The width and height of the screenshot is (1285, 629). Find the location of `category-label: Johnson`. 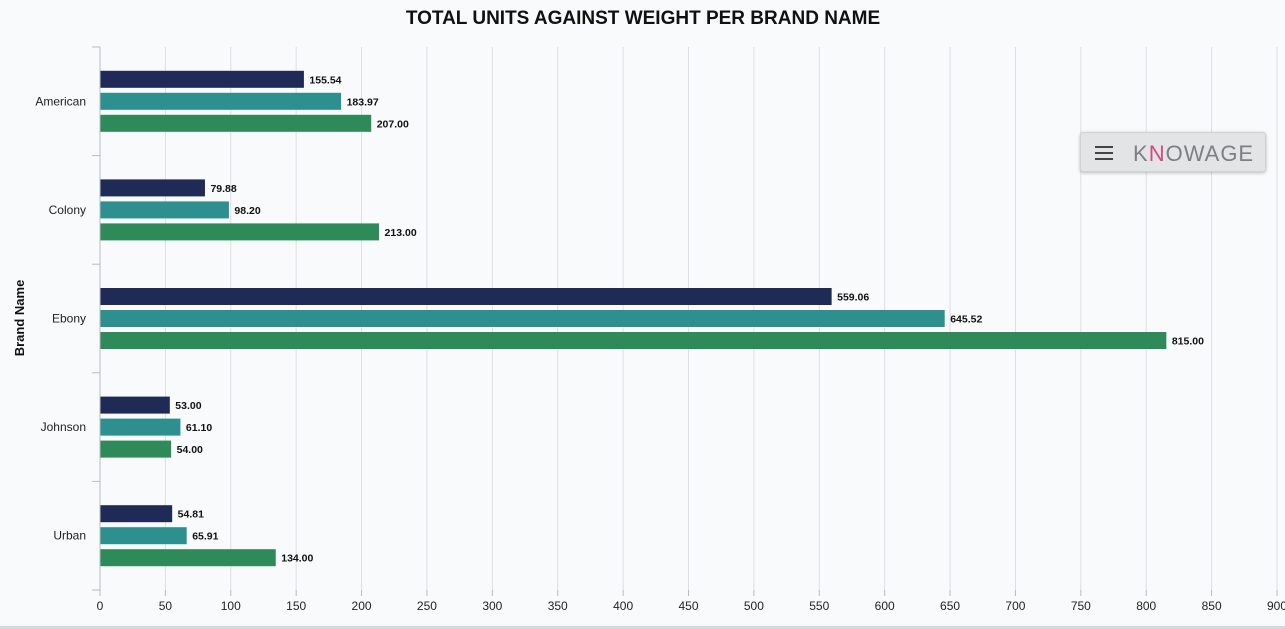

category-label: Johnson is located at coordinates (63, 427).